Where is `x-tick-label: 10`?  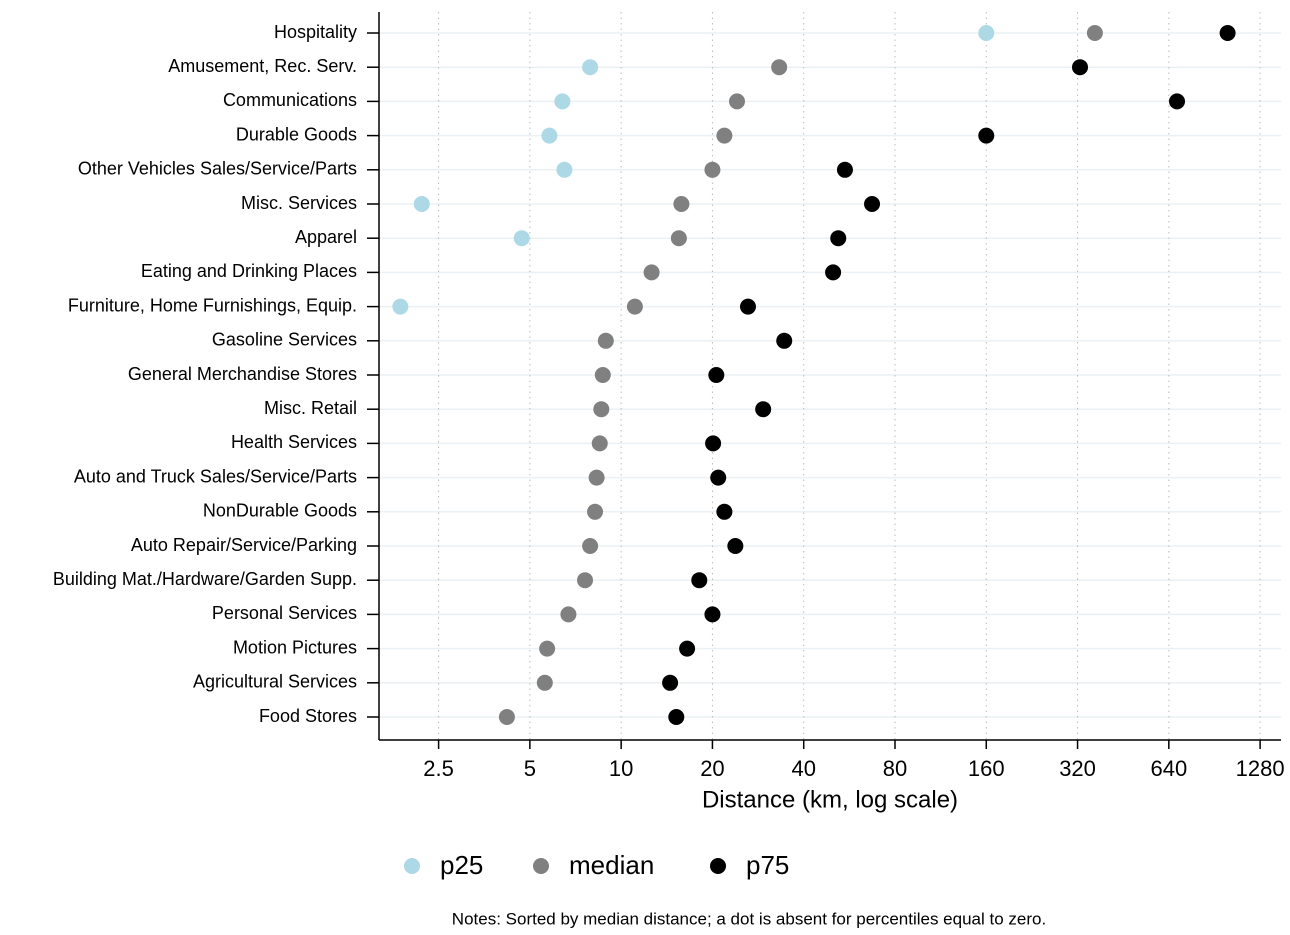 x-tick-label: 10 is located at coordinates (621, 768).